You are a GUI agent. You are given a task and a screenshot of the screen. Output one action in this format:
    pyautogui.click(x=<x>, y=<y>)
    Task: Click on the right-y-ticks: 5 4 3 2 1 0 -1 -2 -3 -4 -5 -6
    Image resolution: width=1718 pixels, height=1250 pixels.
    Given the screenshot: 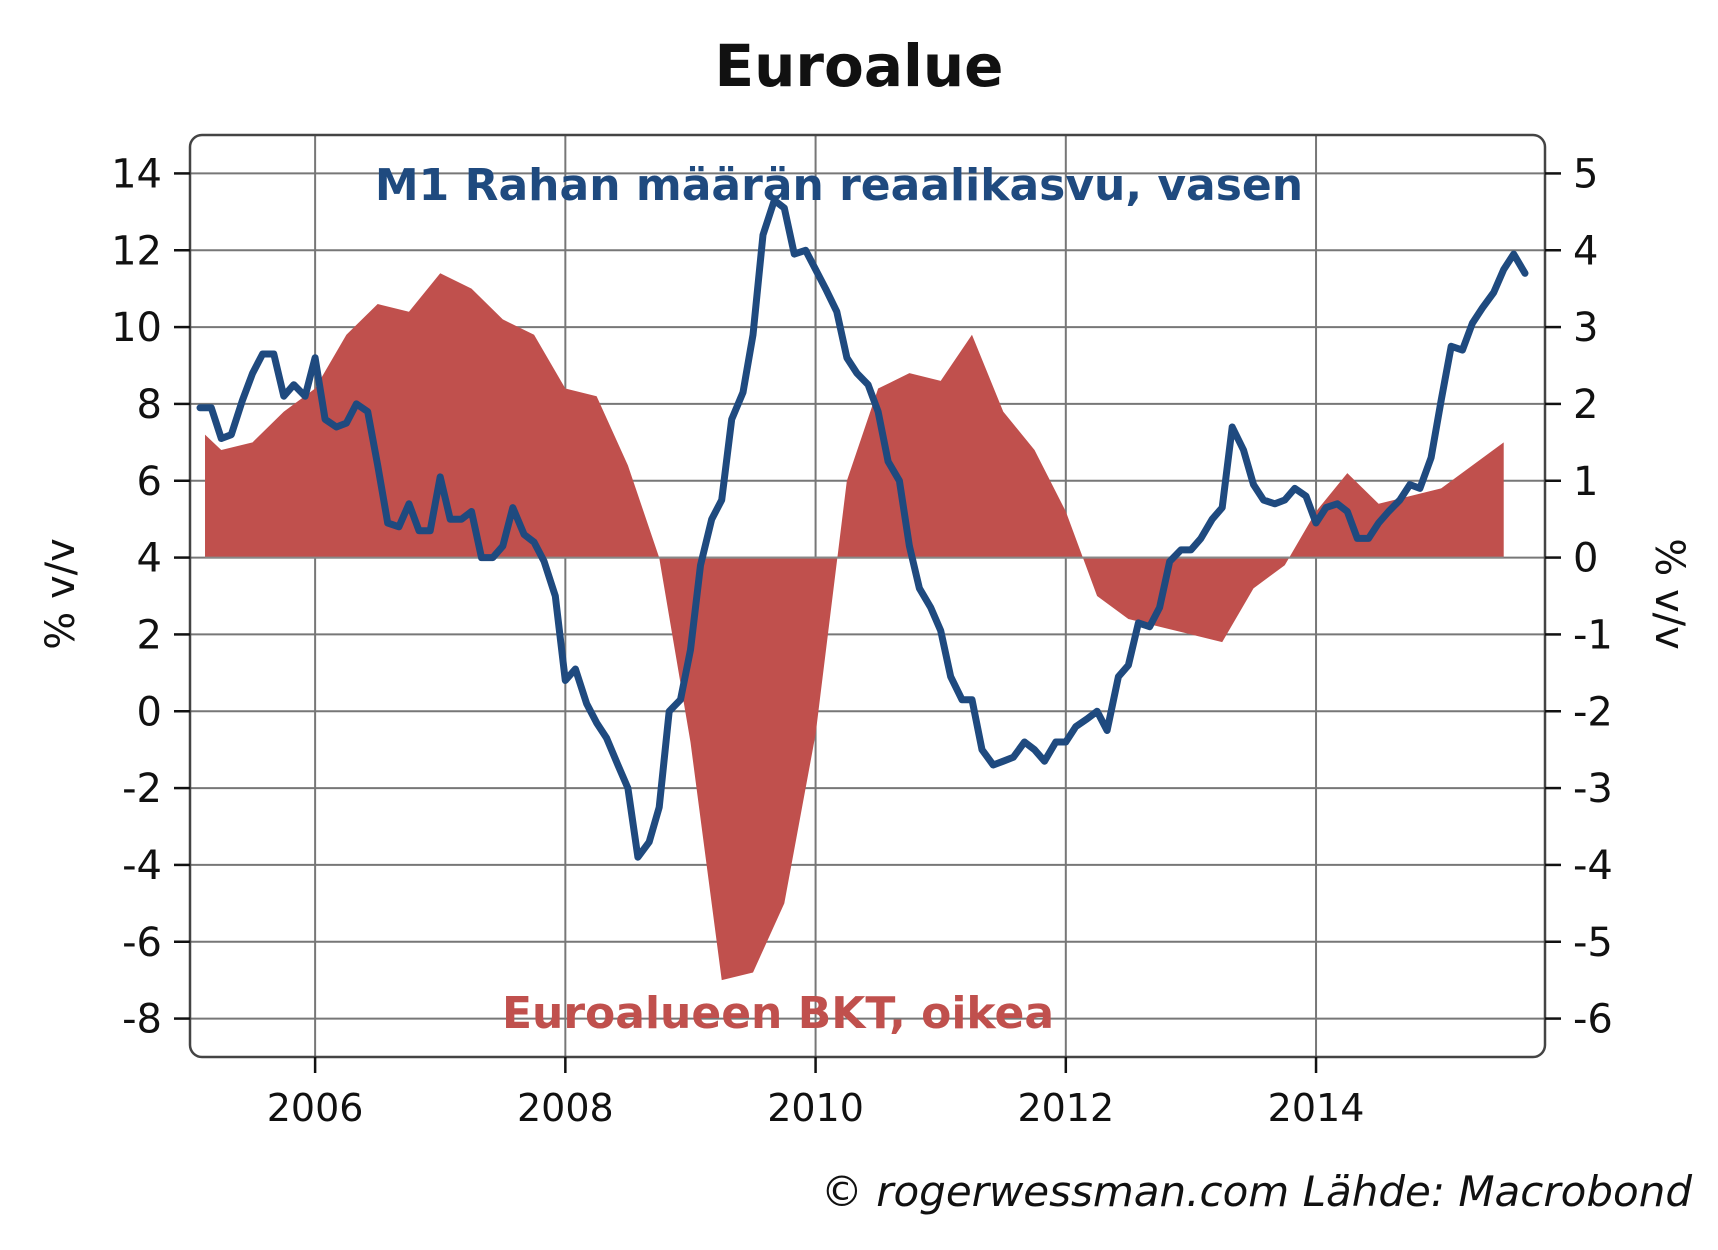 What is the action you would take?
    pyautogui.click(x=1579, y=597)
    